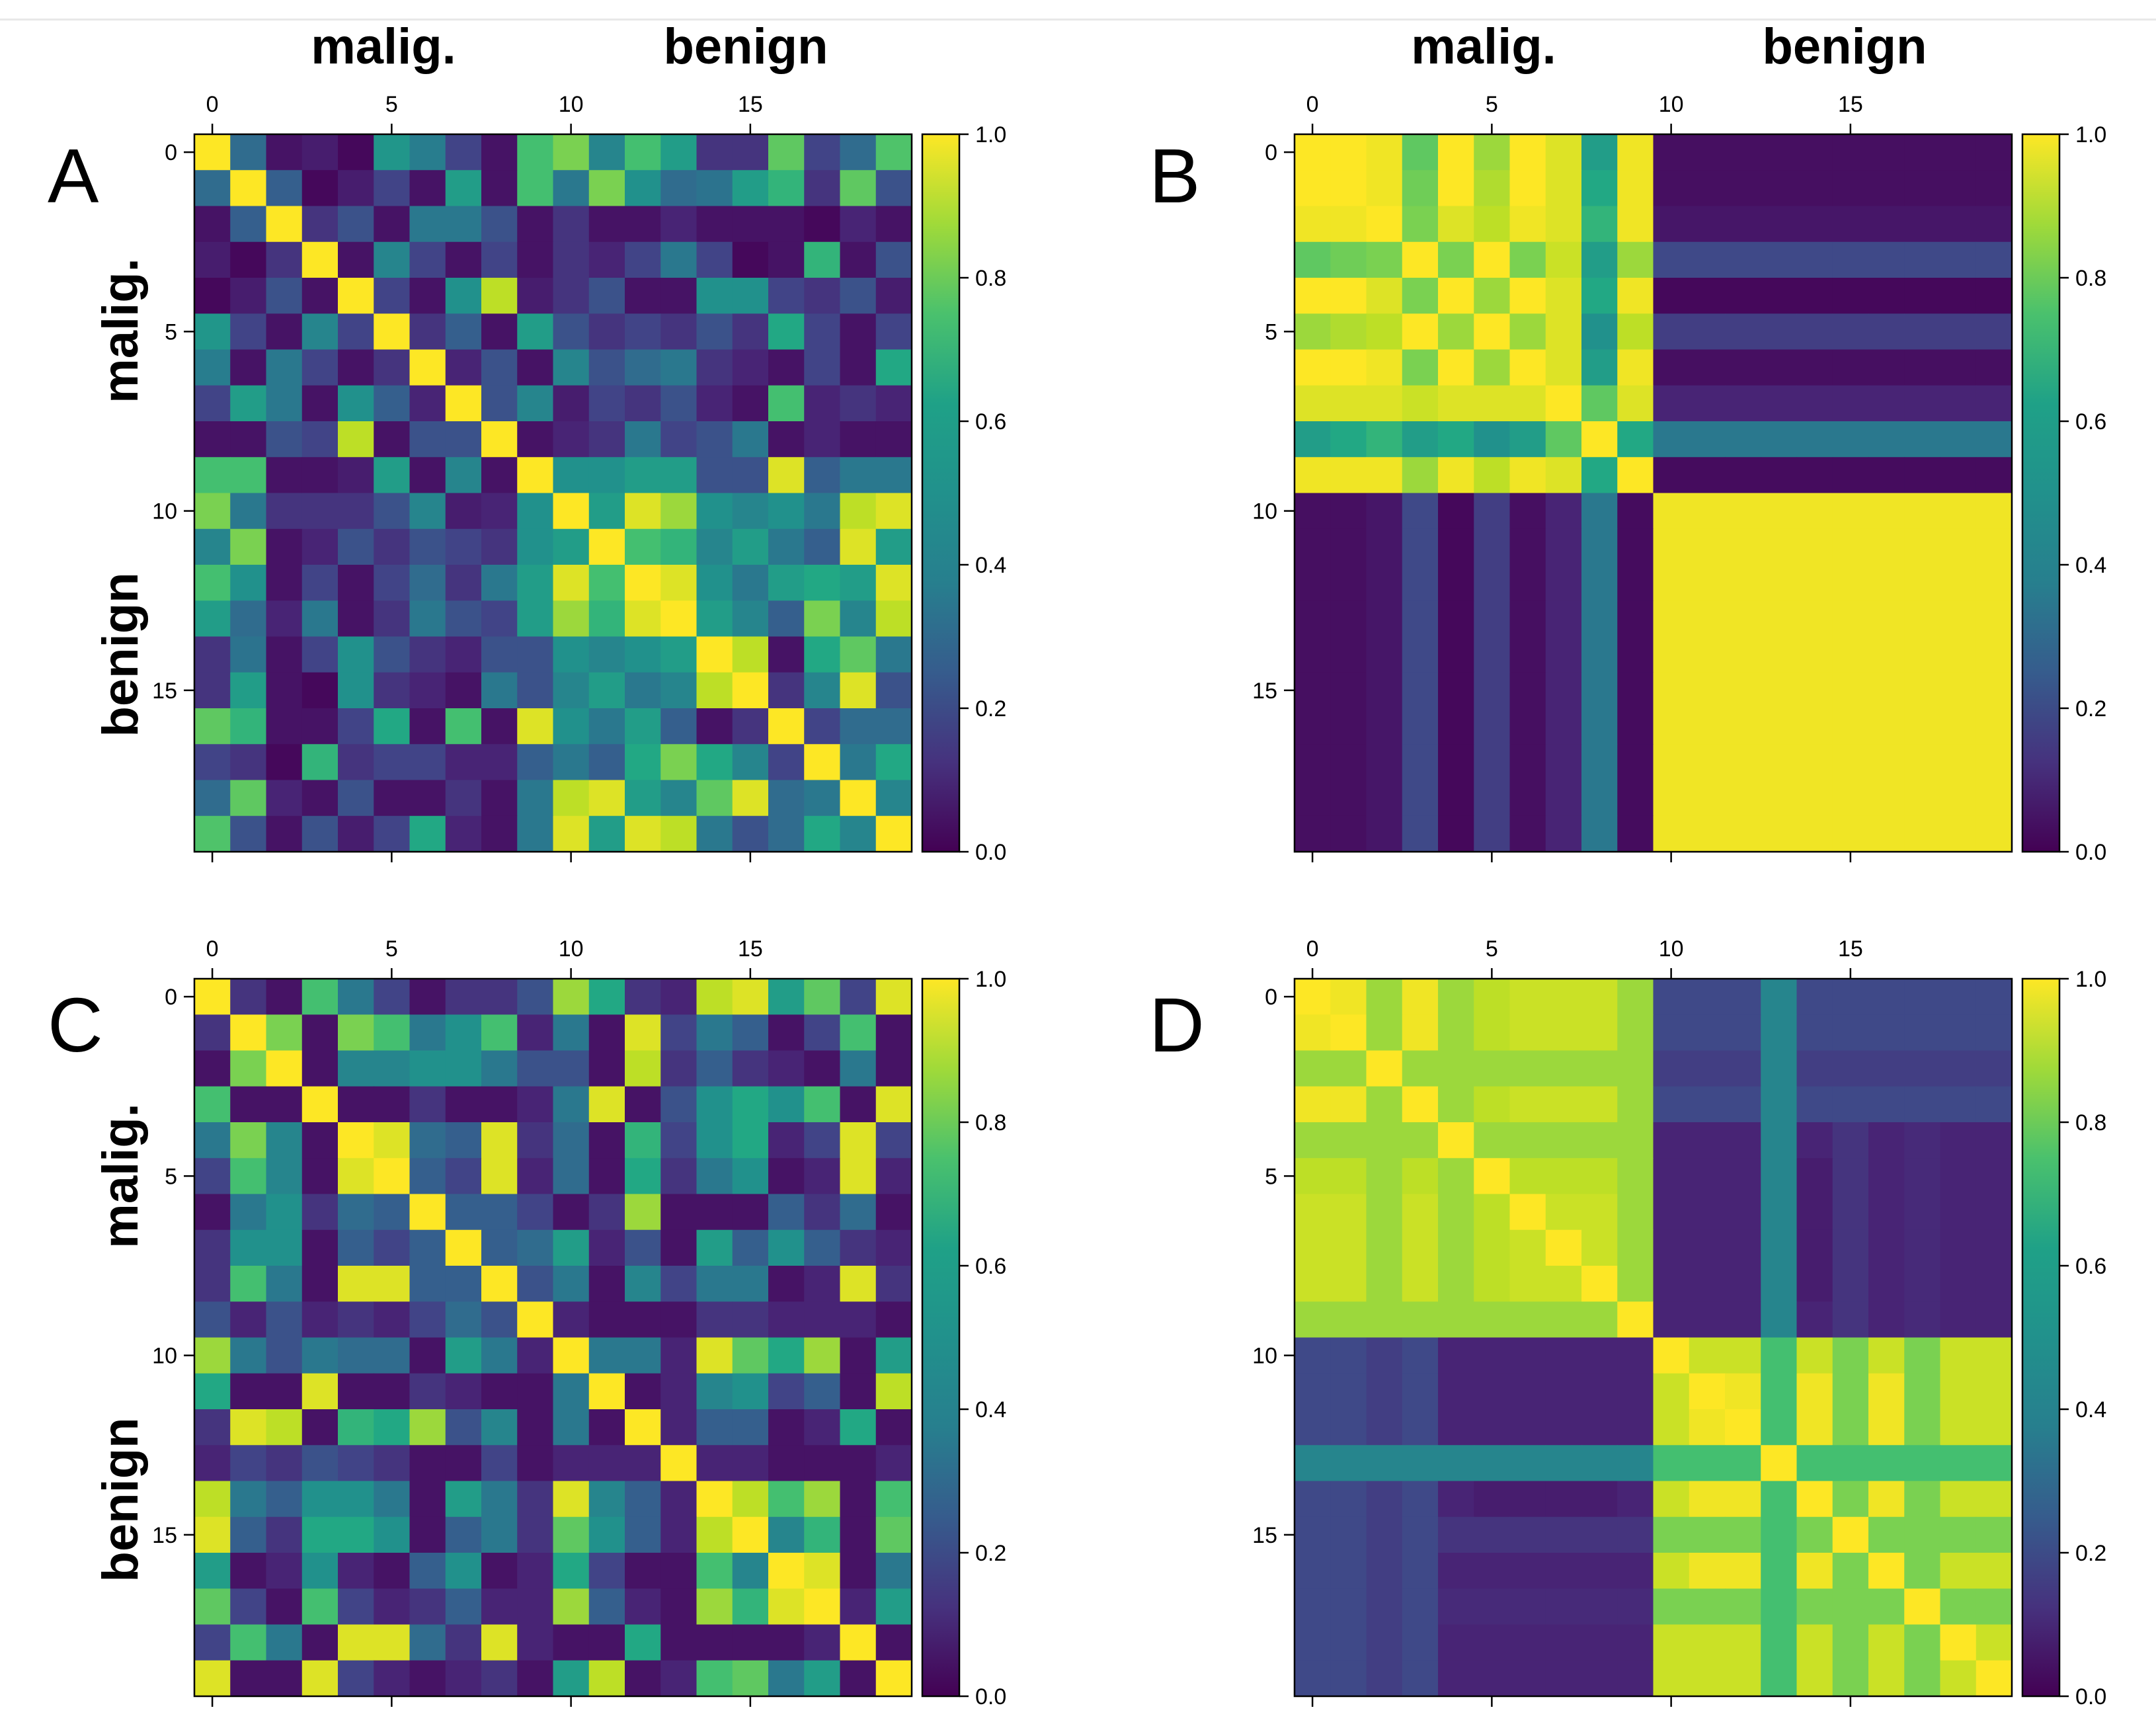  What do you see at coordinates (2041, 493) in the screenshot?
I see `colorbar-bar` at bounding box center [2041, 493].